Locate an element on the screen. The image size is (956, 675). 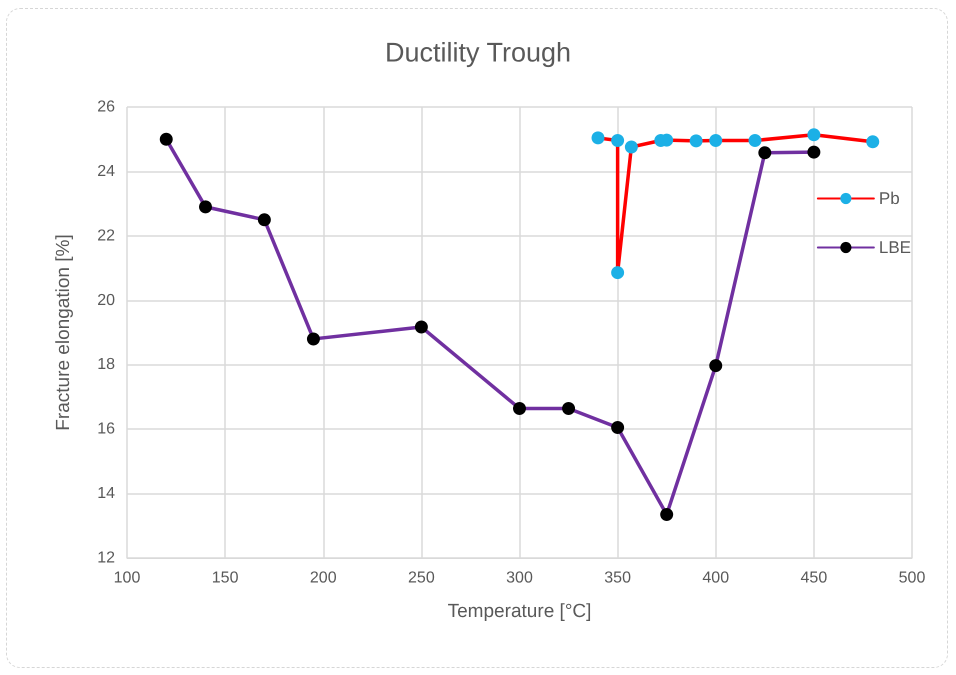
x-axis-title: Temperature [°C] is located at coordinates (520, 611).